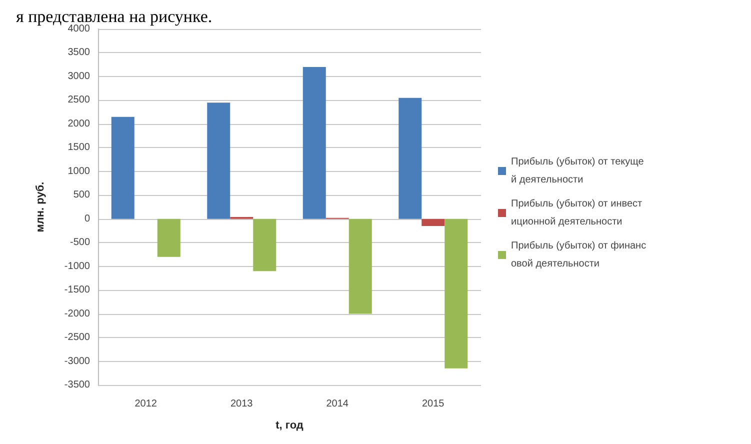 This screenshot has height=444, width=751. What do you see at coordinates (577, 171) in the screenshot?
I see `legend-label: Прибыль (убыток) от текущей деятельности` at bounding box center [577, 171].